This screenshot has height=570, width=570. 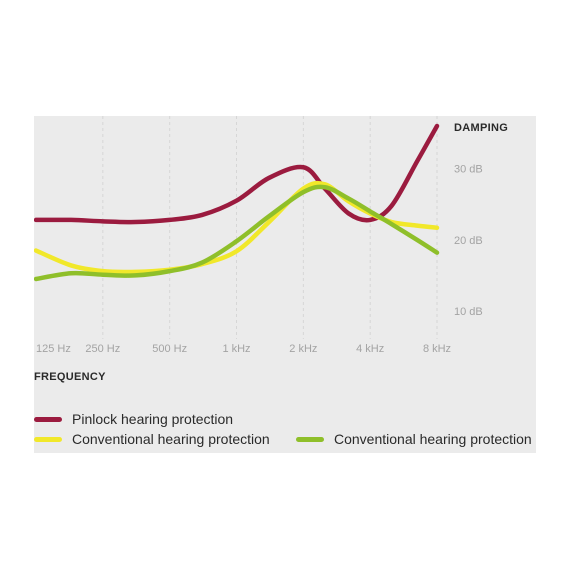 What do you see at coordinates (481, 128) in the screenshot?
I see `y-axis-title: DAMPING` at bounding box center [481, 128].